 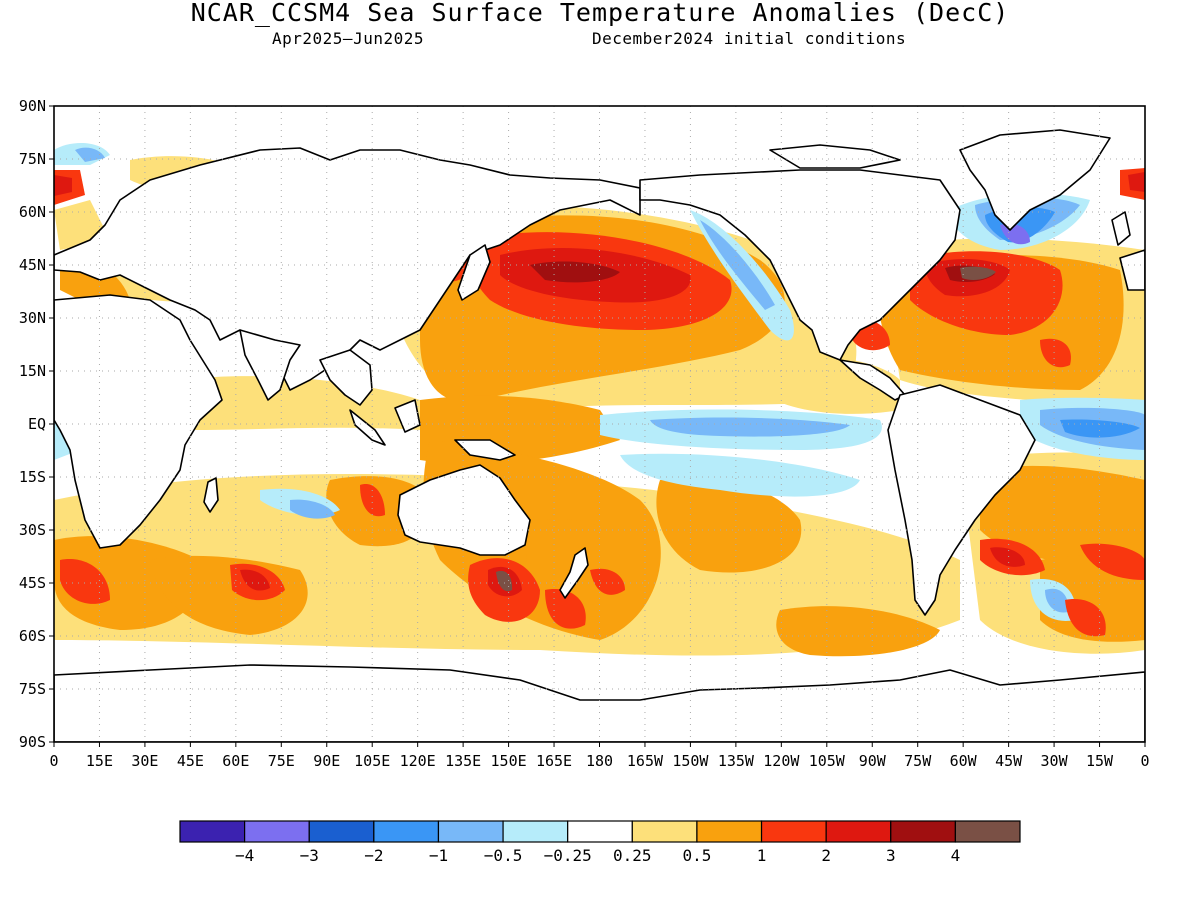 I want to click on lon-label: 180, so click(x=599, y=761).